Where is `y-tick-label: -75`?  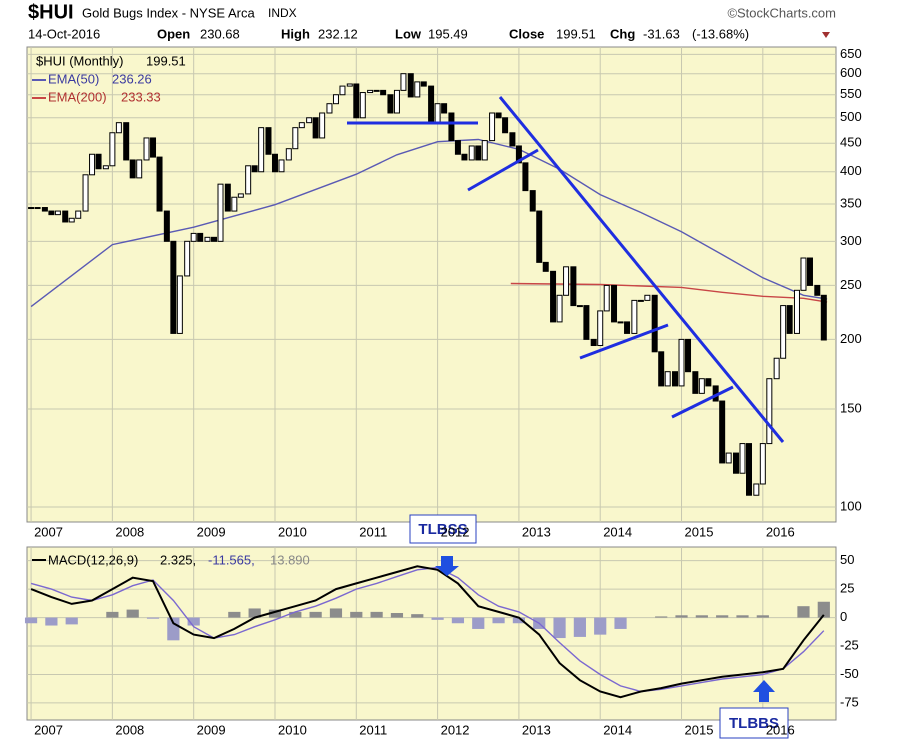 y-tick-label: -75 is located at coordinates (849, 701).